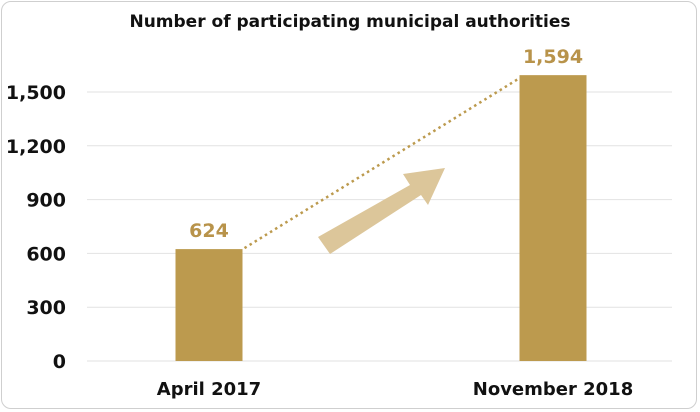  Describe the element at coordinates (381, 211) in the screenshot. I see `growth-arrow-icon` at that location.